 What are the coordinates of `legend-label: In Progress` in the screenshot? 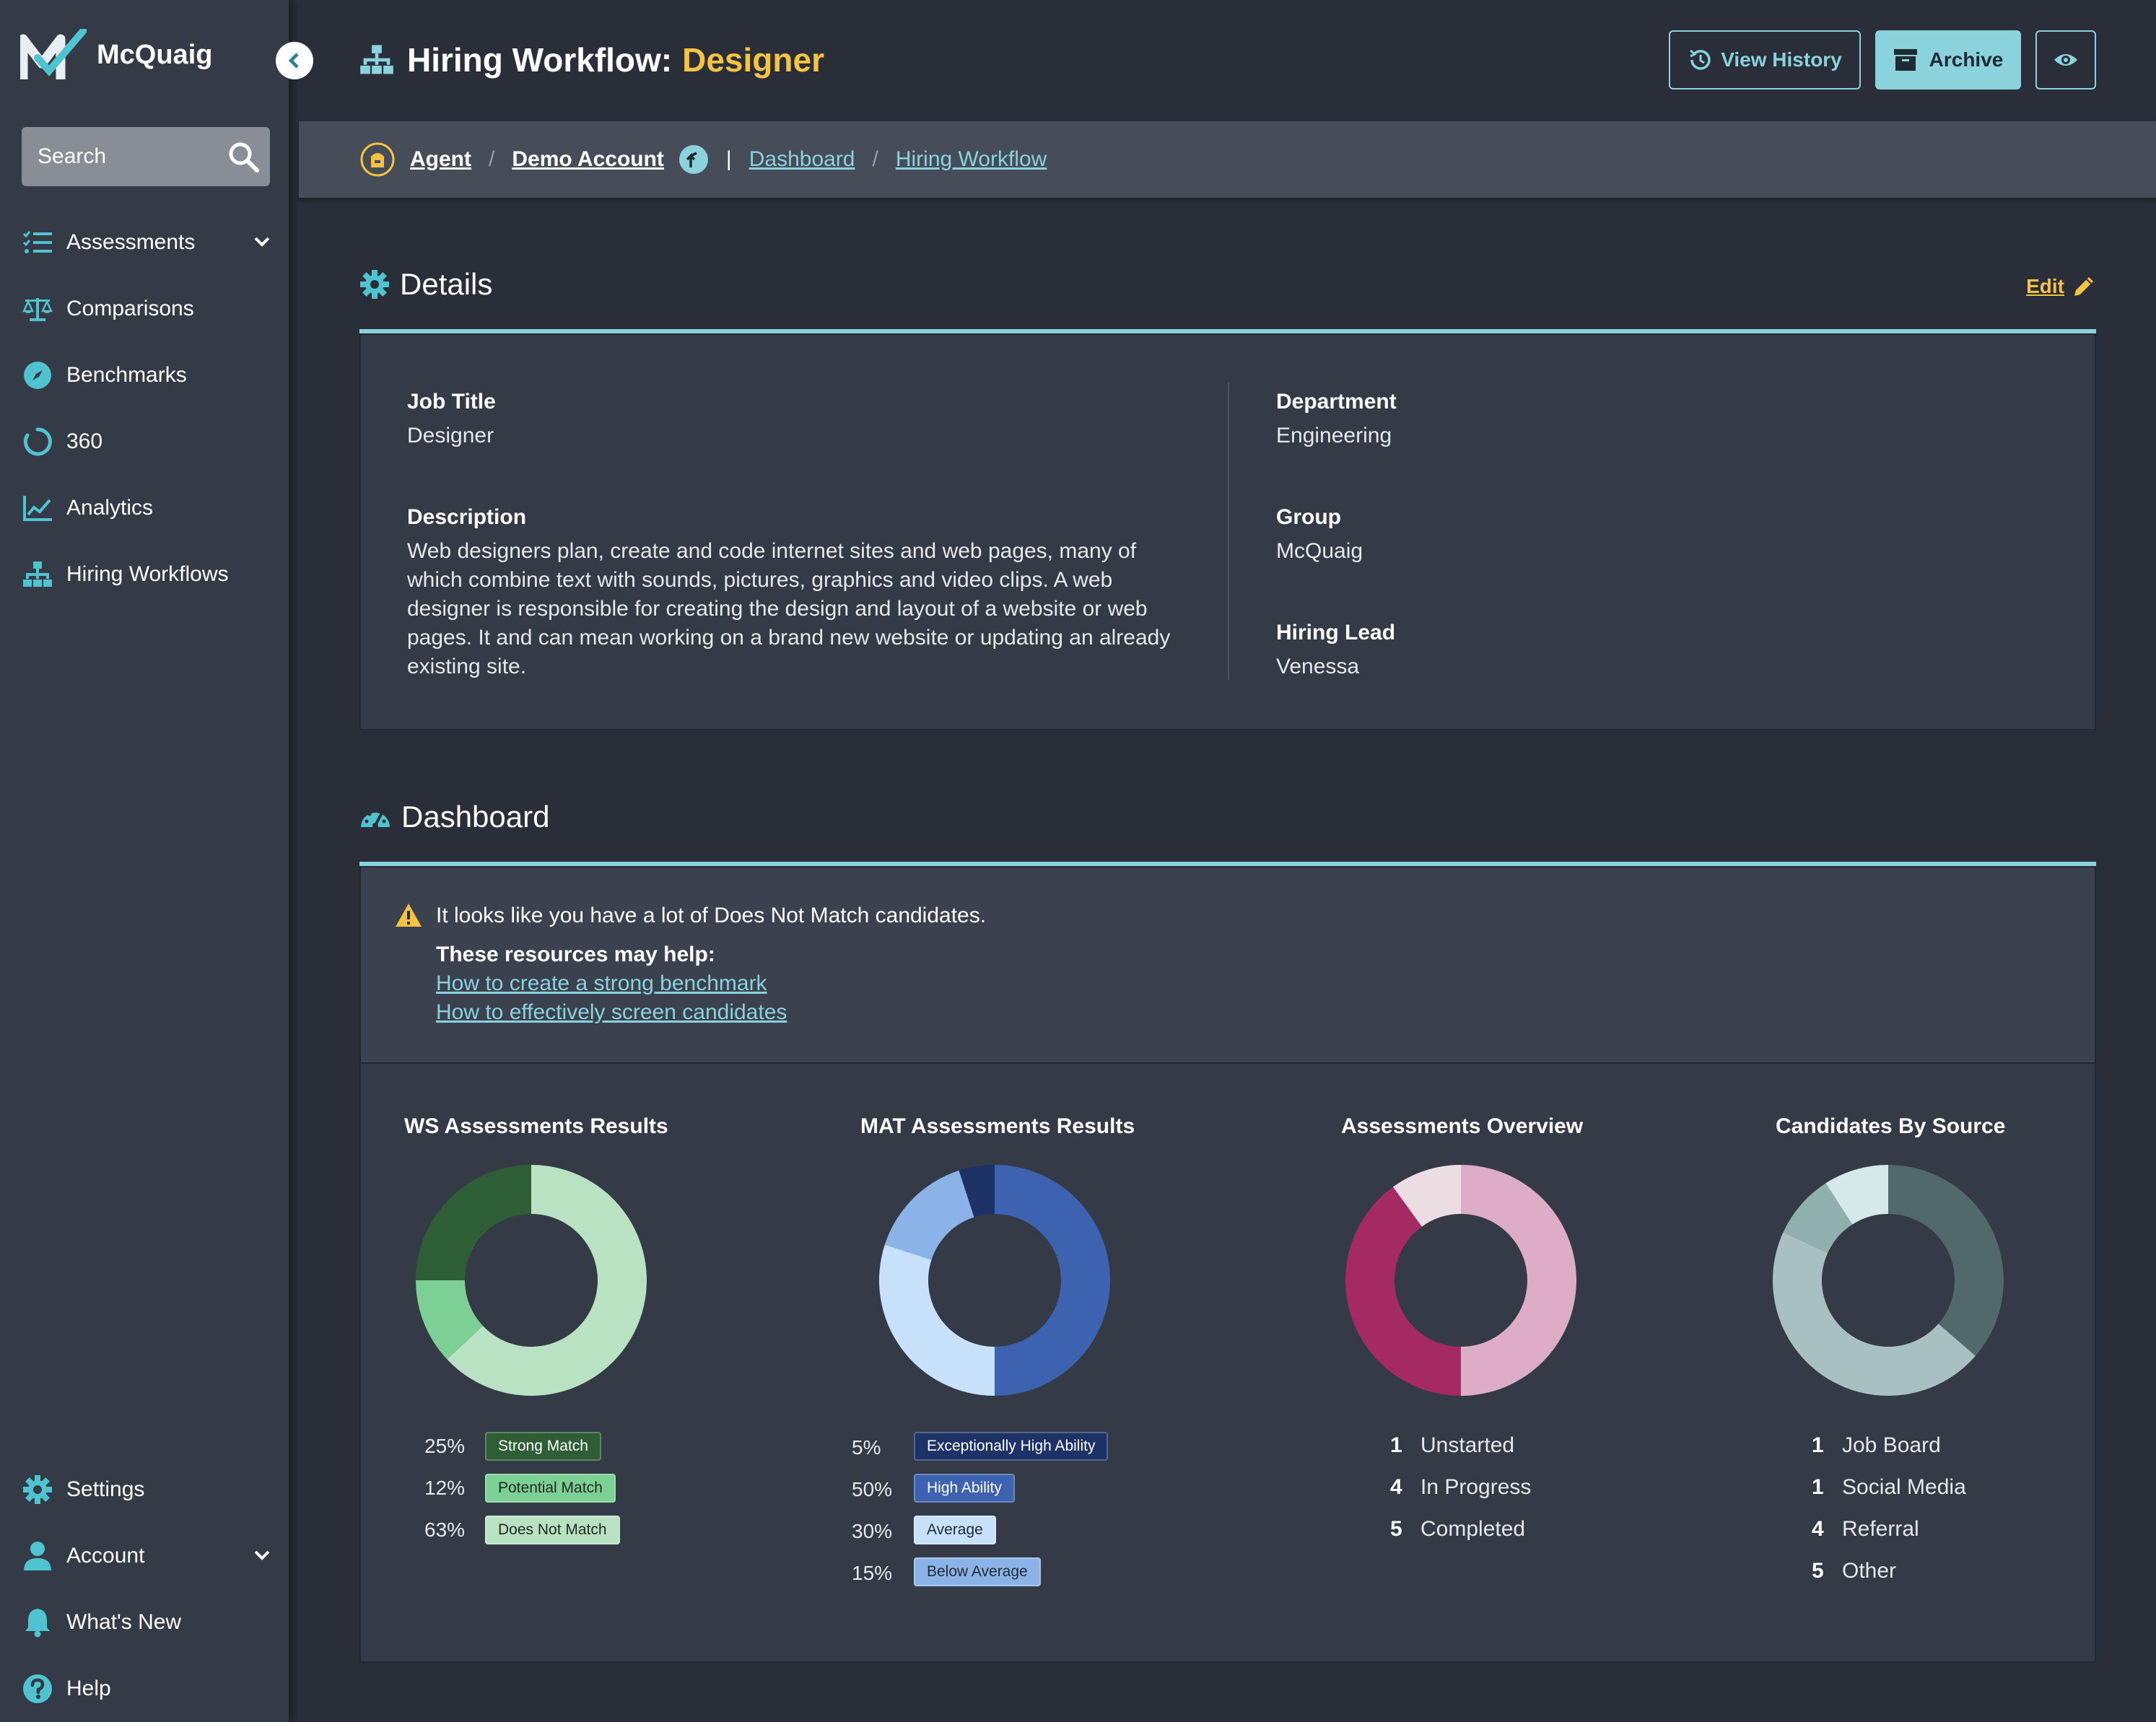 It's located at (1476, 1487).